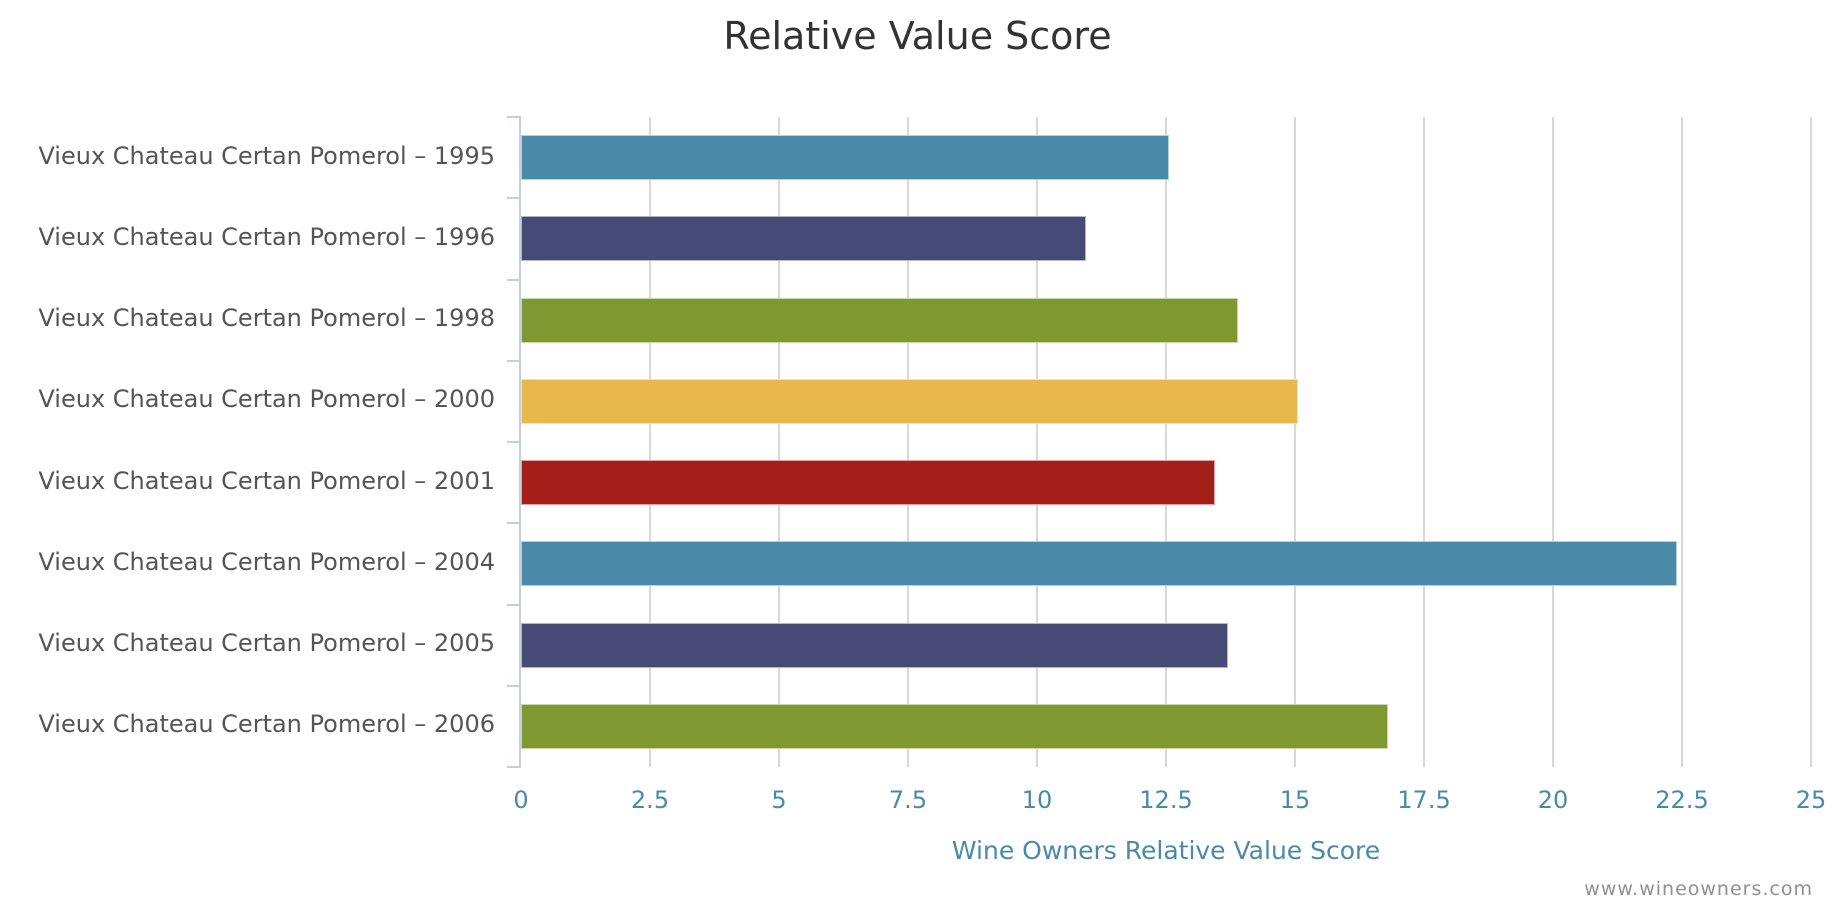  What do you see at coordinates (779, 800) in the screenshot?
I see `x-tick-label: 5` at bounding box center [779, 800].